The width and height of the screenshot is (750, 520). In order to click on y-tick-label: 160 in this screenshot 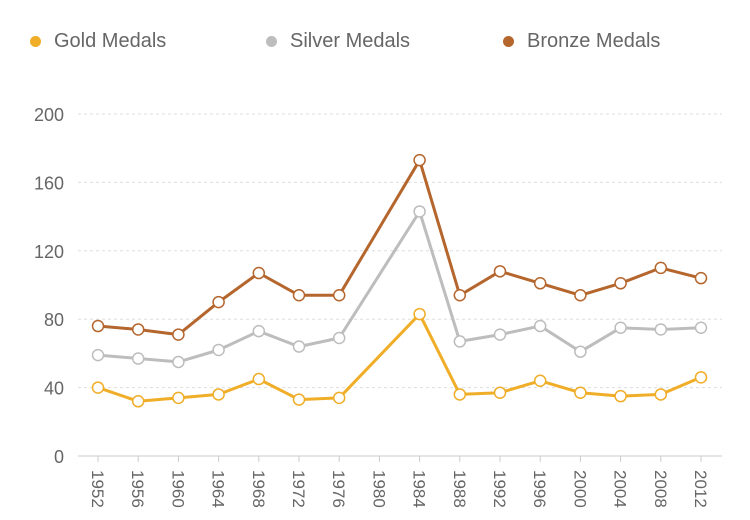, I will do `click(49, 183)`.